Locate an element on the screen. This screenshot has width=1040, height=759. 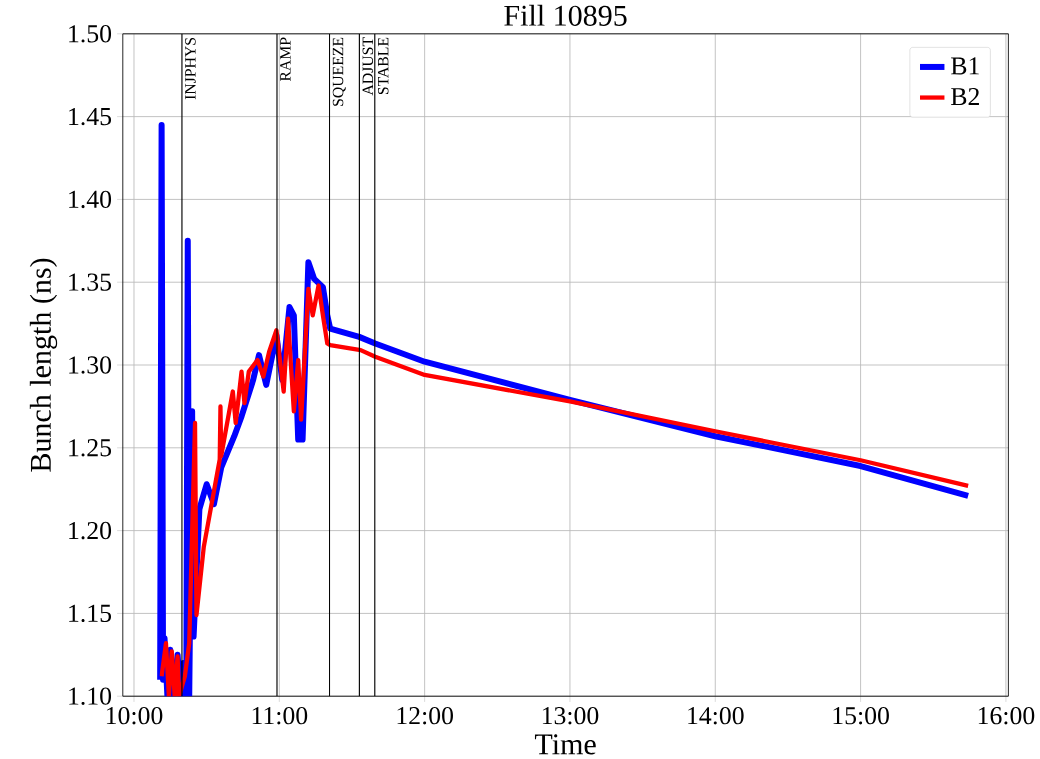
y-tick-label: 1.45 is located at coordinates (90, 116).